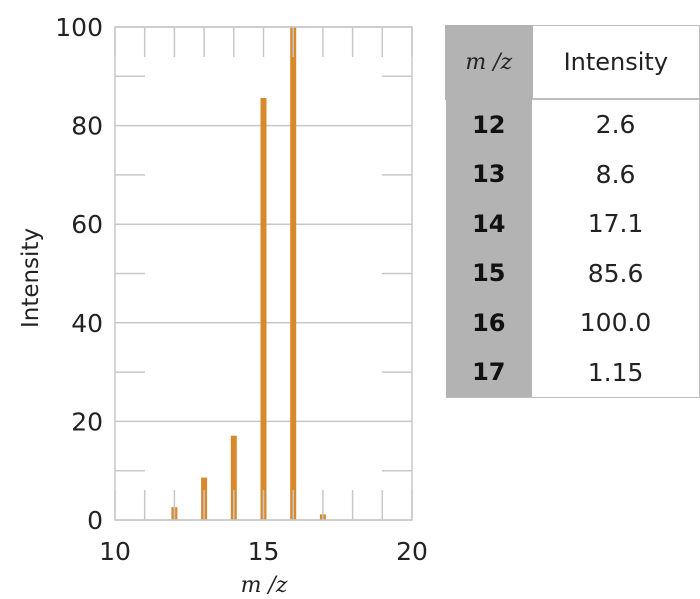 Image resolution: width=700 pixels, height=599 pixels. I want to click on y-tick-label: 100, so click(79, 27).